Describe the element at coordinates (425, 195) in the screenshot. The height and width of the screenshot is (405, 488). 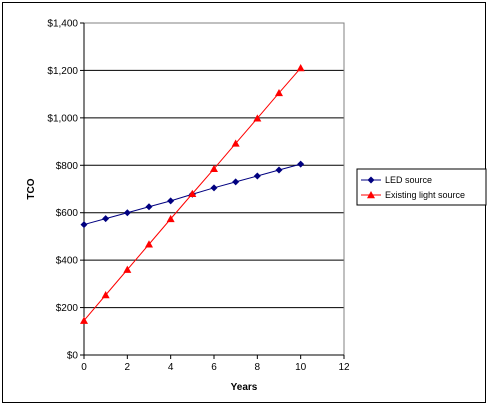
I see `legend-label: Existing light source` at that location.